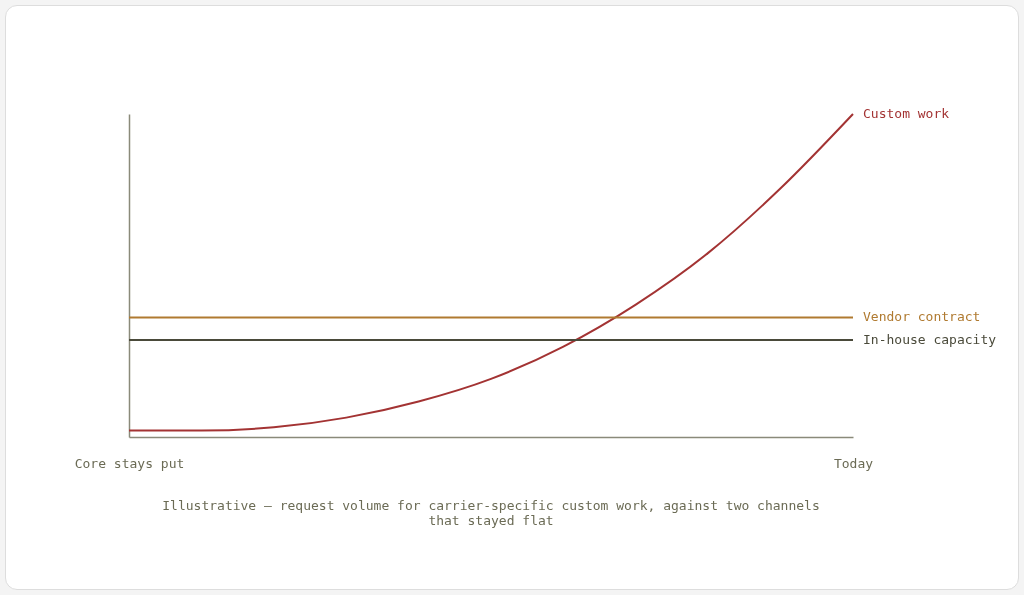 The image size is (1024, 595). I want to click on x-tick-label: Today, so click(853, 463).